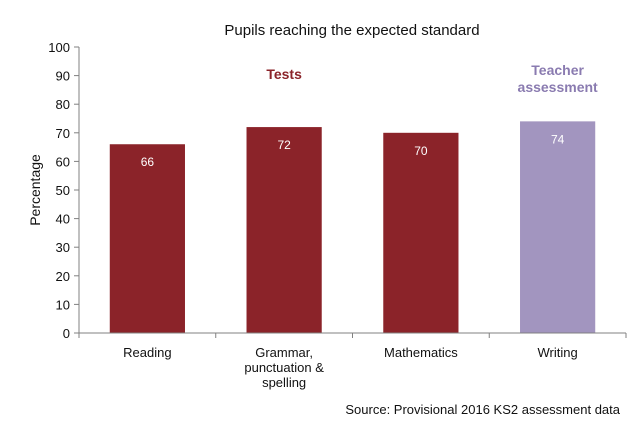 Image resolution: width=640 pixels, height=432 pixels. I want to click on y-tick-label: 100, so click(59, 47).